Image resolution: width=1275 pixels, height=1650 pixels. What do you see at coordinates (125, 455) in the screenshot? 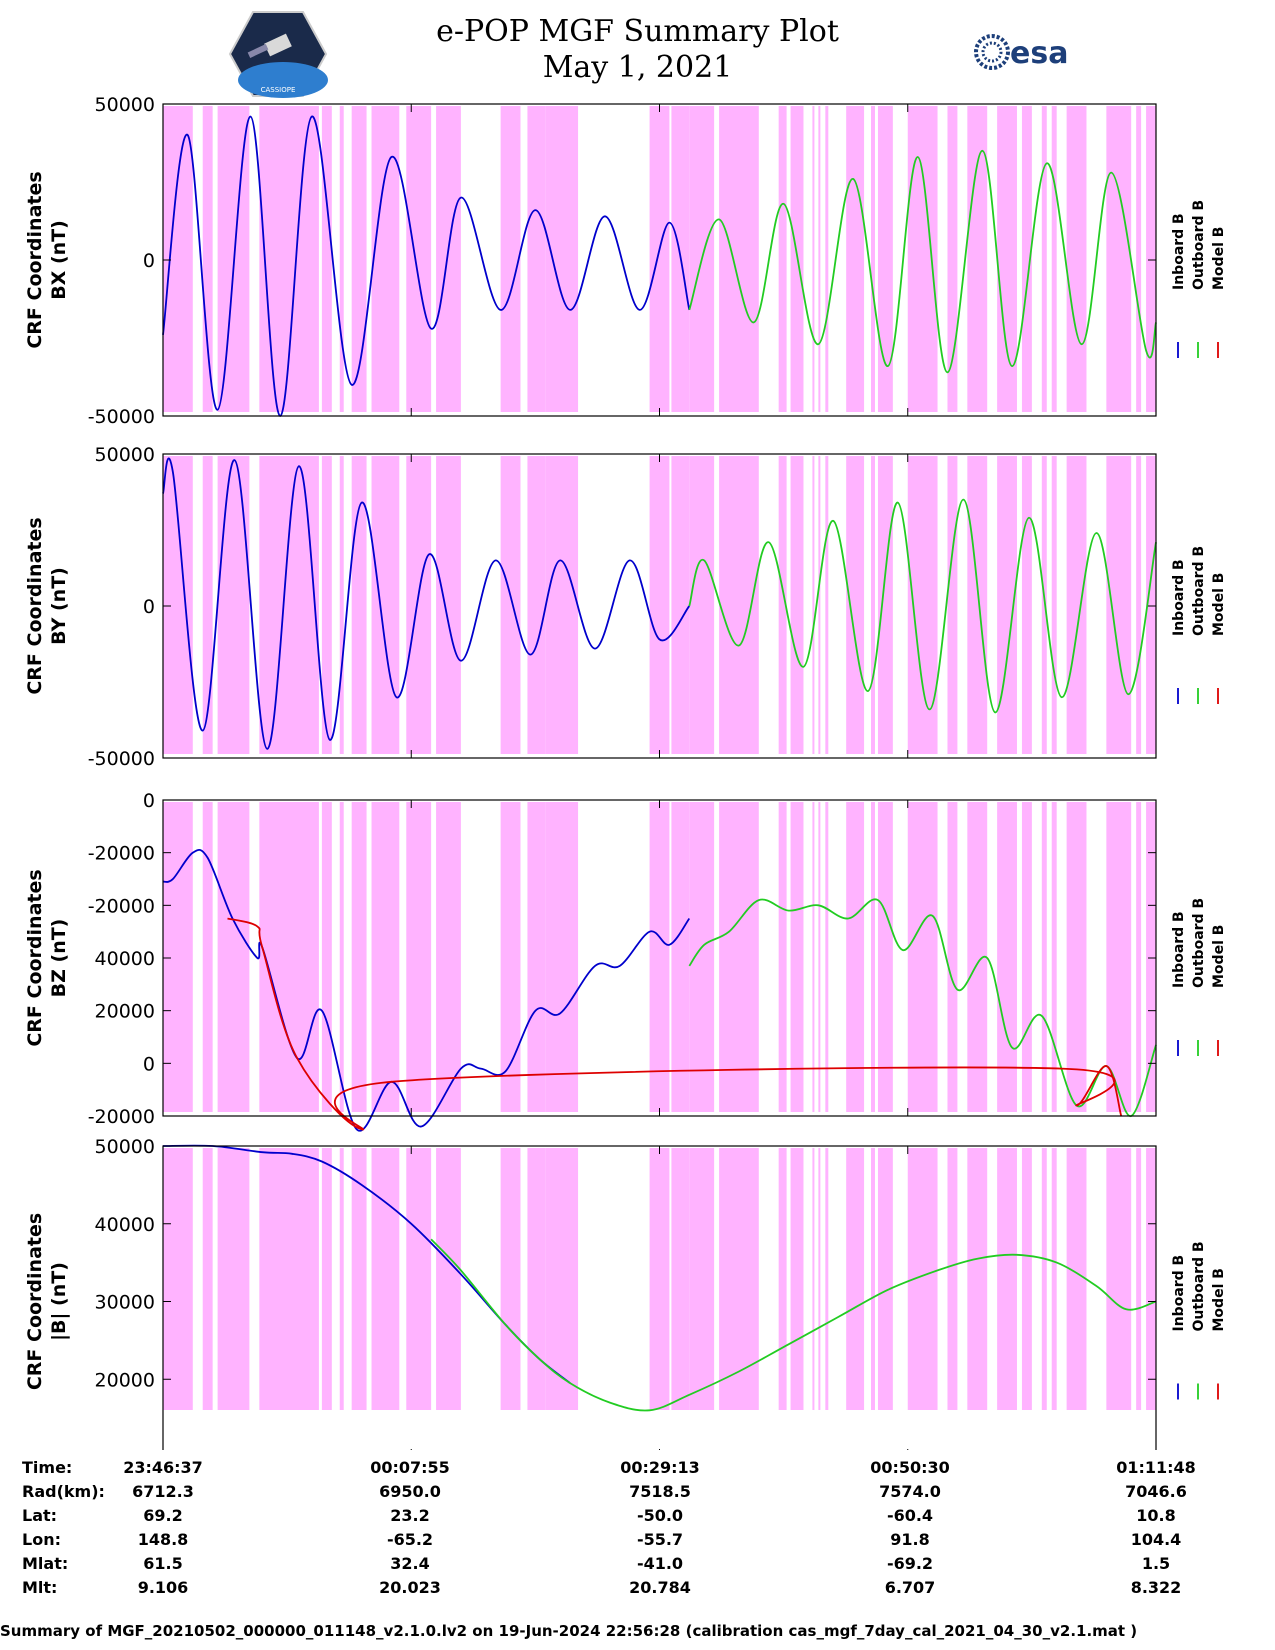
I see `y-tick-label: 50000` at bounding box center [125, 455].